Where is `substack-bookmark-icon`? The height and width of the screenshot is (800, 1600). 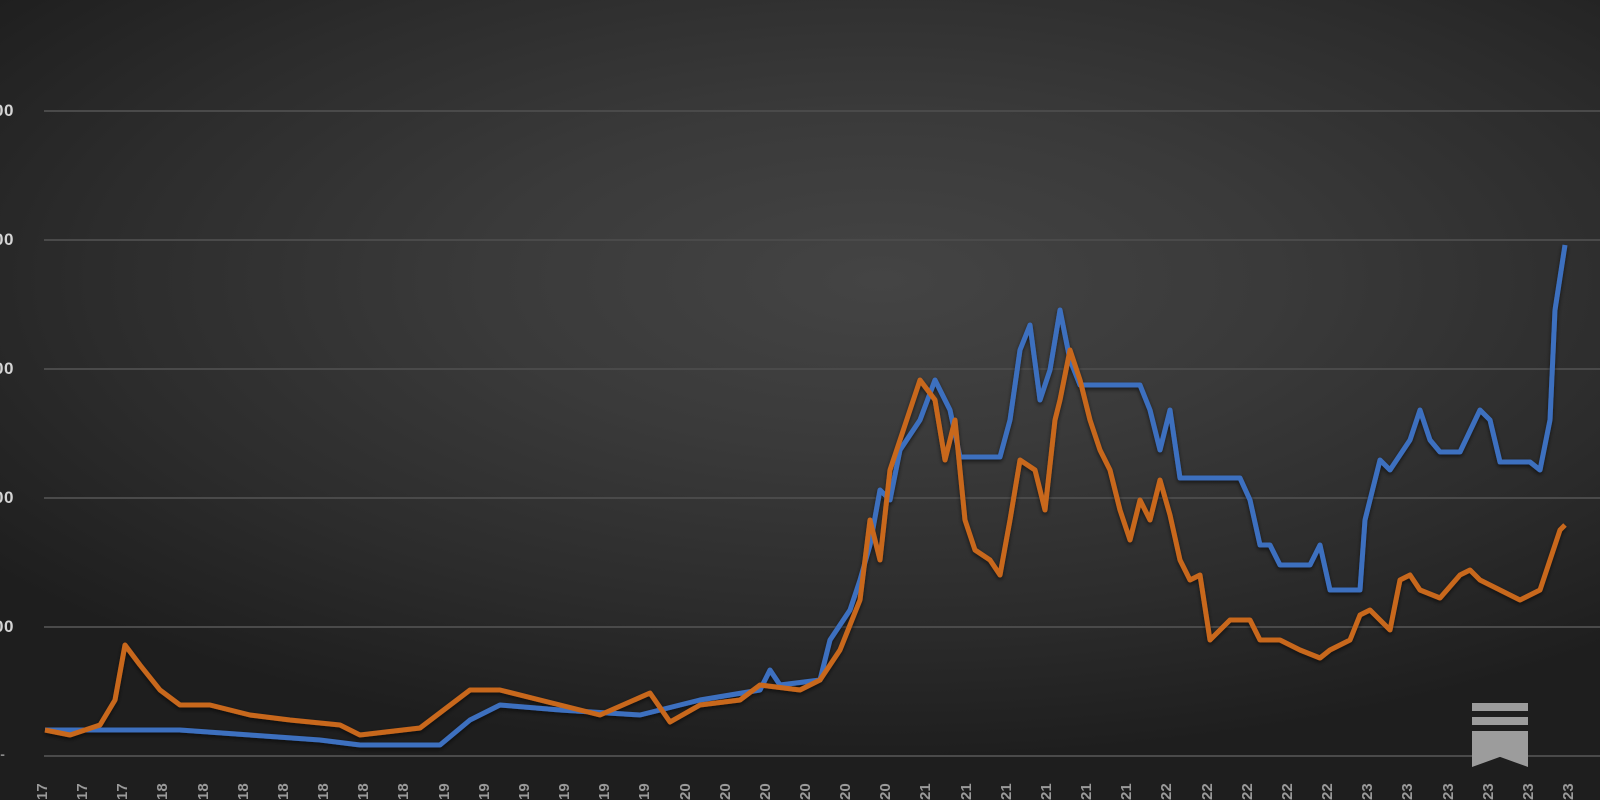
substack-bookmark-icon is located at coordinates (1500, 735).